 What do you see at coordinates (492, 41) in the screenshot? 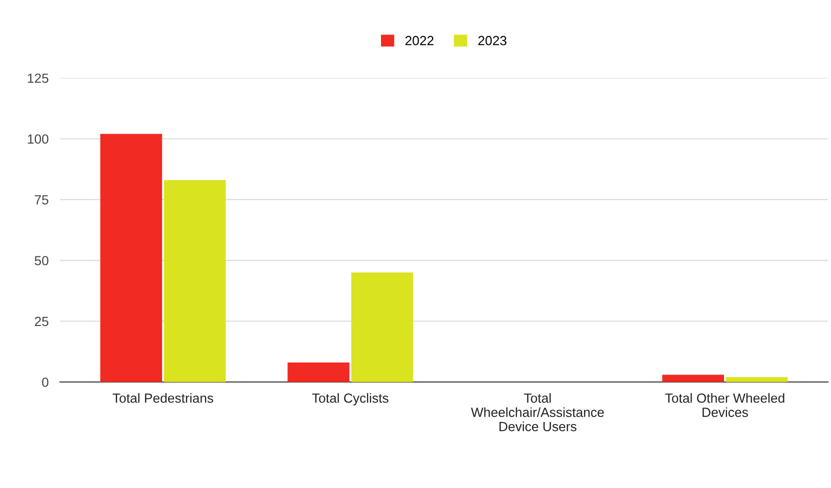
I see `legend-label: 2023` at bounding box center [492, 41].